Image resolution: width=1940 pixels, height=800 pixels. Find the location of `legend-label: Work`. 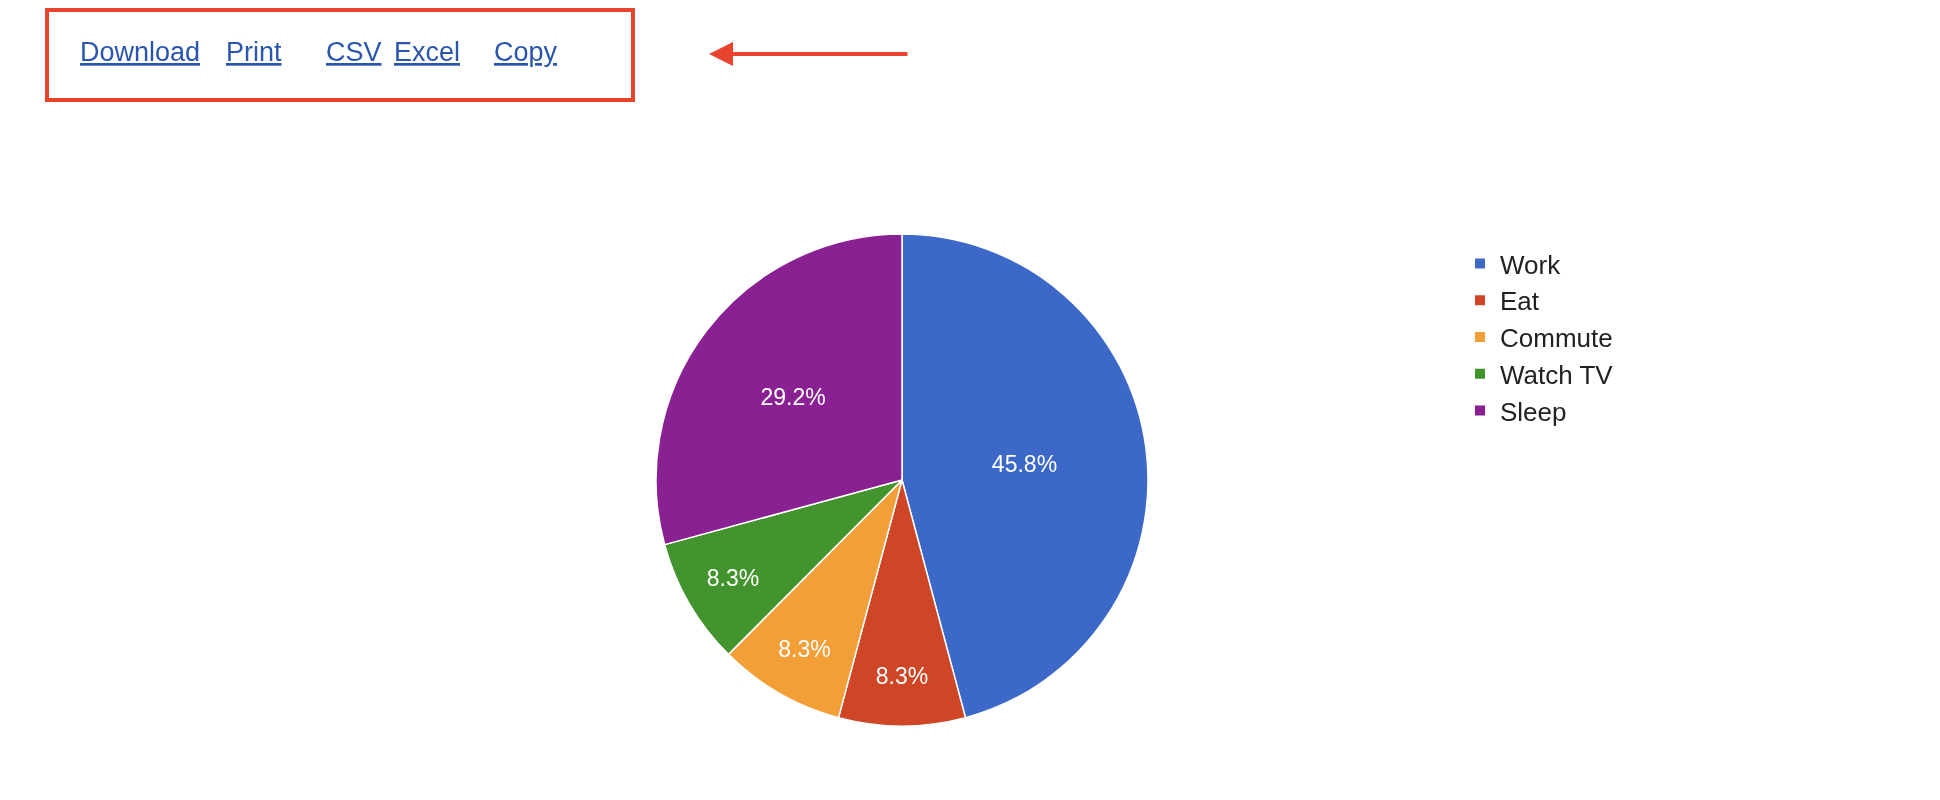

legend-label: Work is located at coordinates (1531, 264).